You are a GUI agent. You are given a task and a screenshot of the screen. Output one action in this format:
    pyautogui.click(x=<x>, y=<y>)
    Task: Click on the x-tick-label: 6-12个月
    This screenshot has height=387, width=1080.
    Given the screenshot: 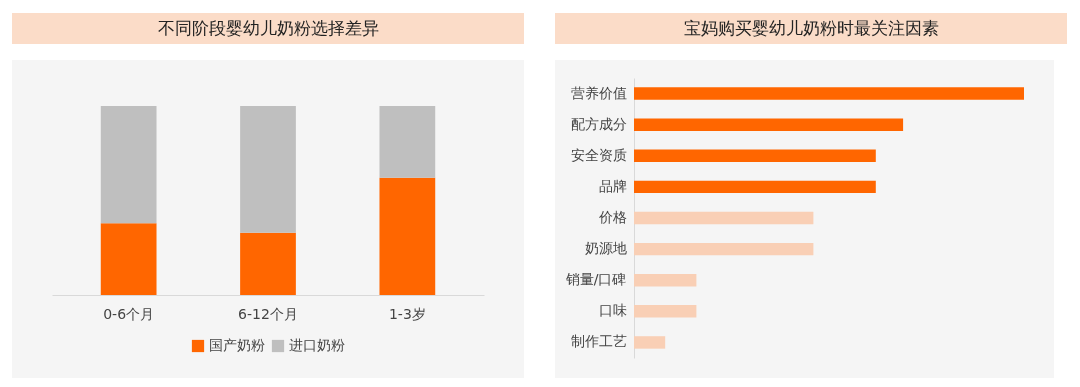 What is the action you would take?
    pyautogui.click(x=268, y=313)
    